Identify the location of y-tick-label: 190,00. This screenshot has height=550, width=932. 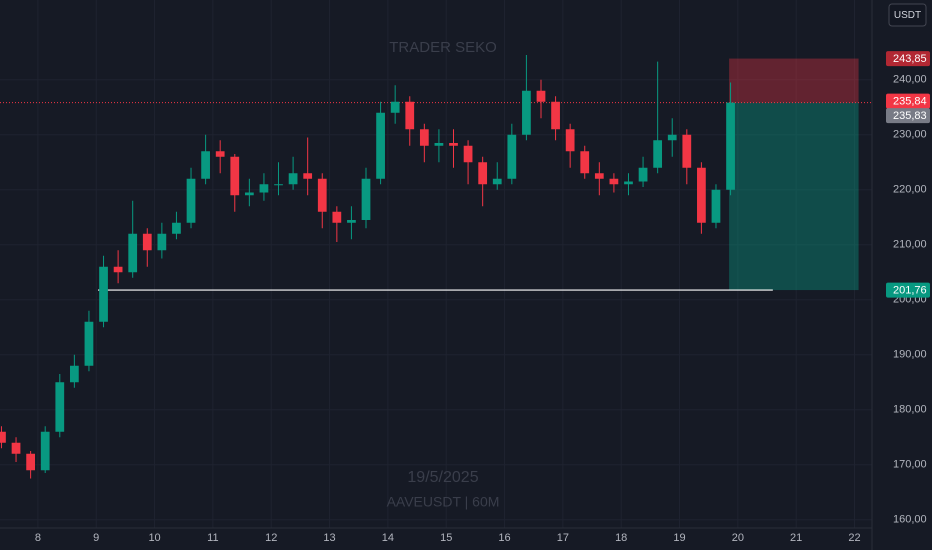
(910, 355).